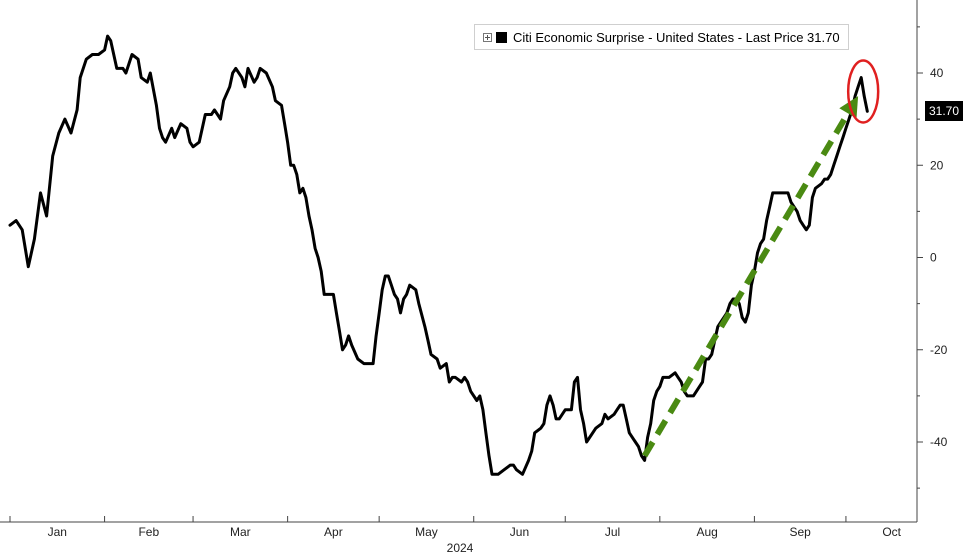  What do you see at coordinates (891, 532) in the screenshot?
I see `x-tick-label: Oct` at bounding box center [891, 532].